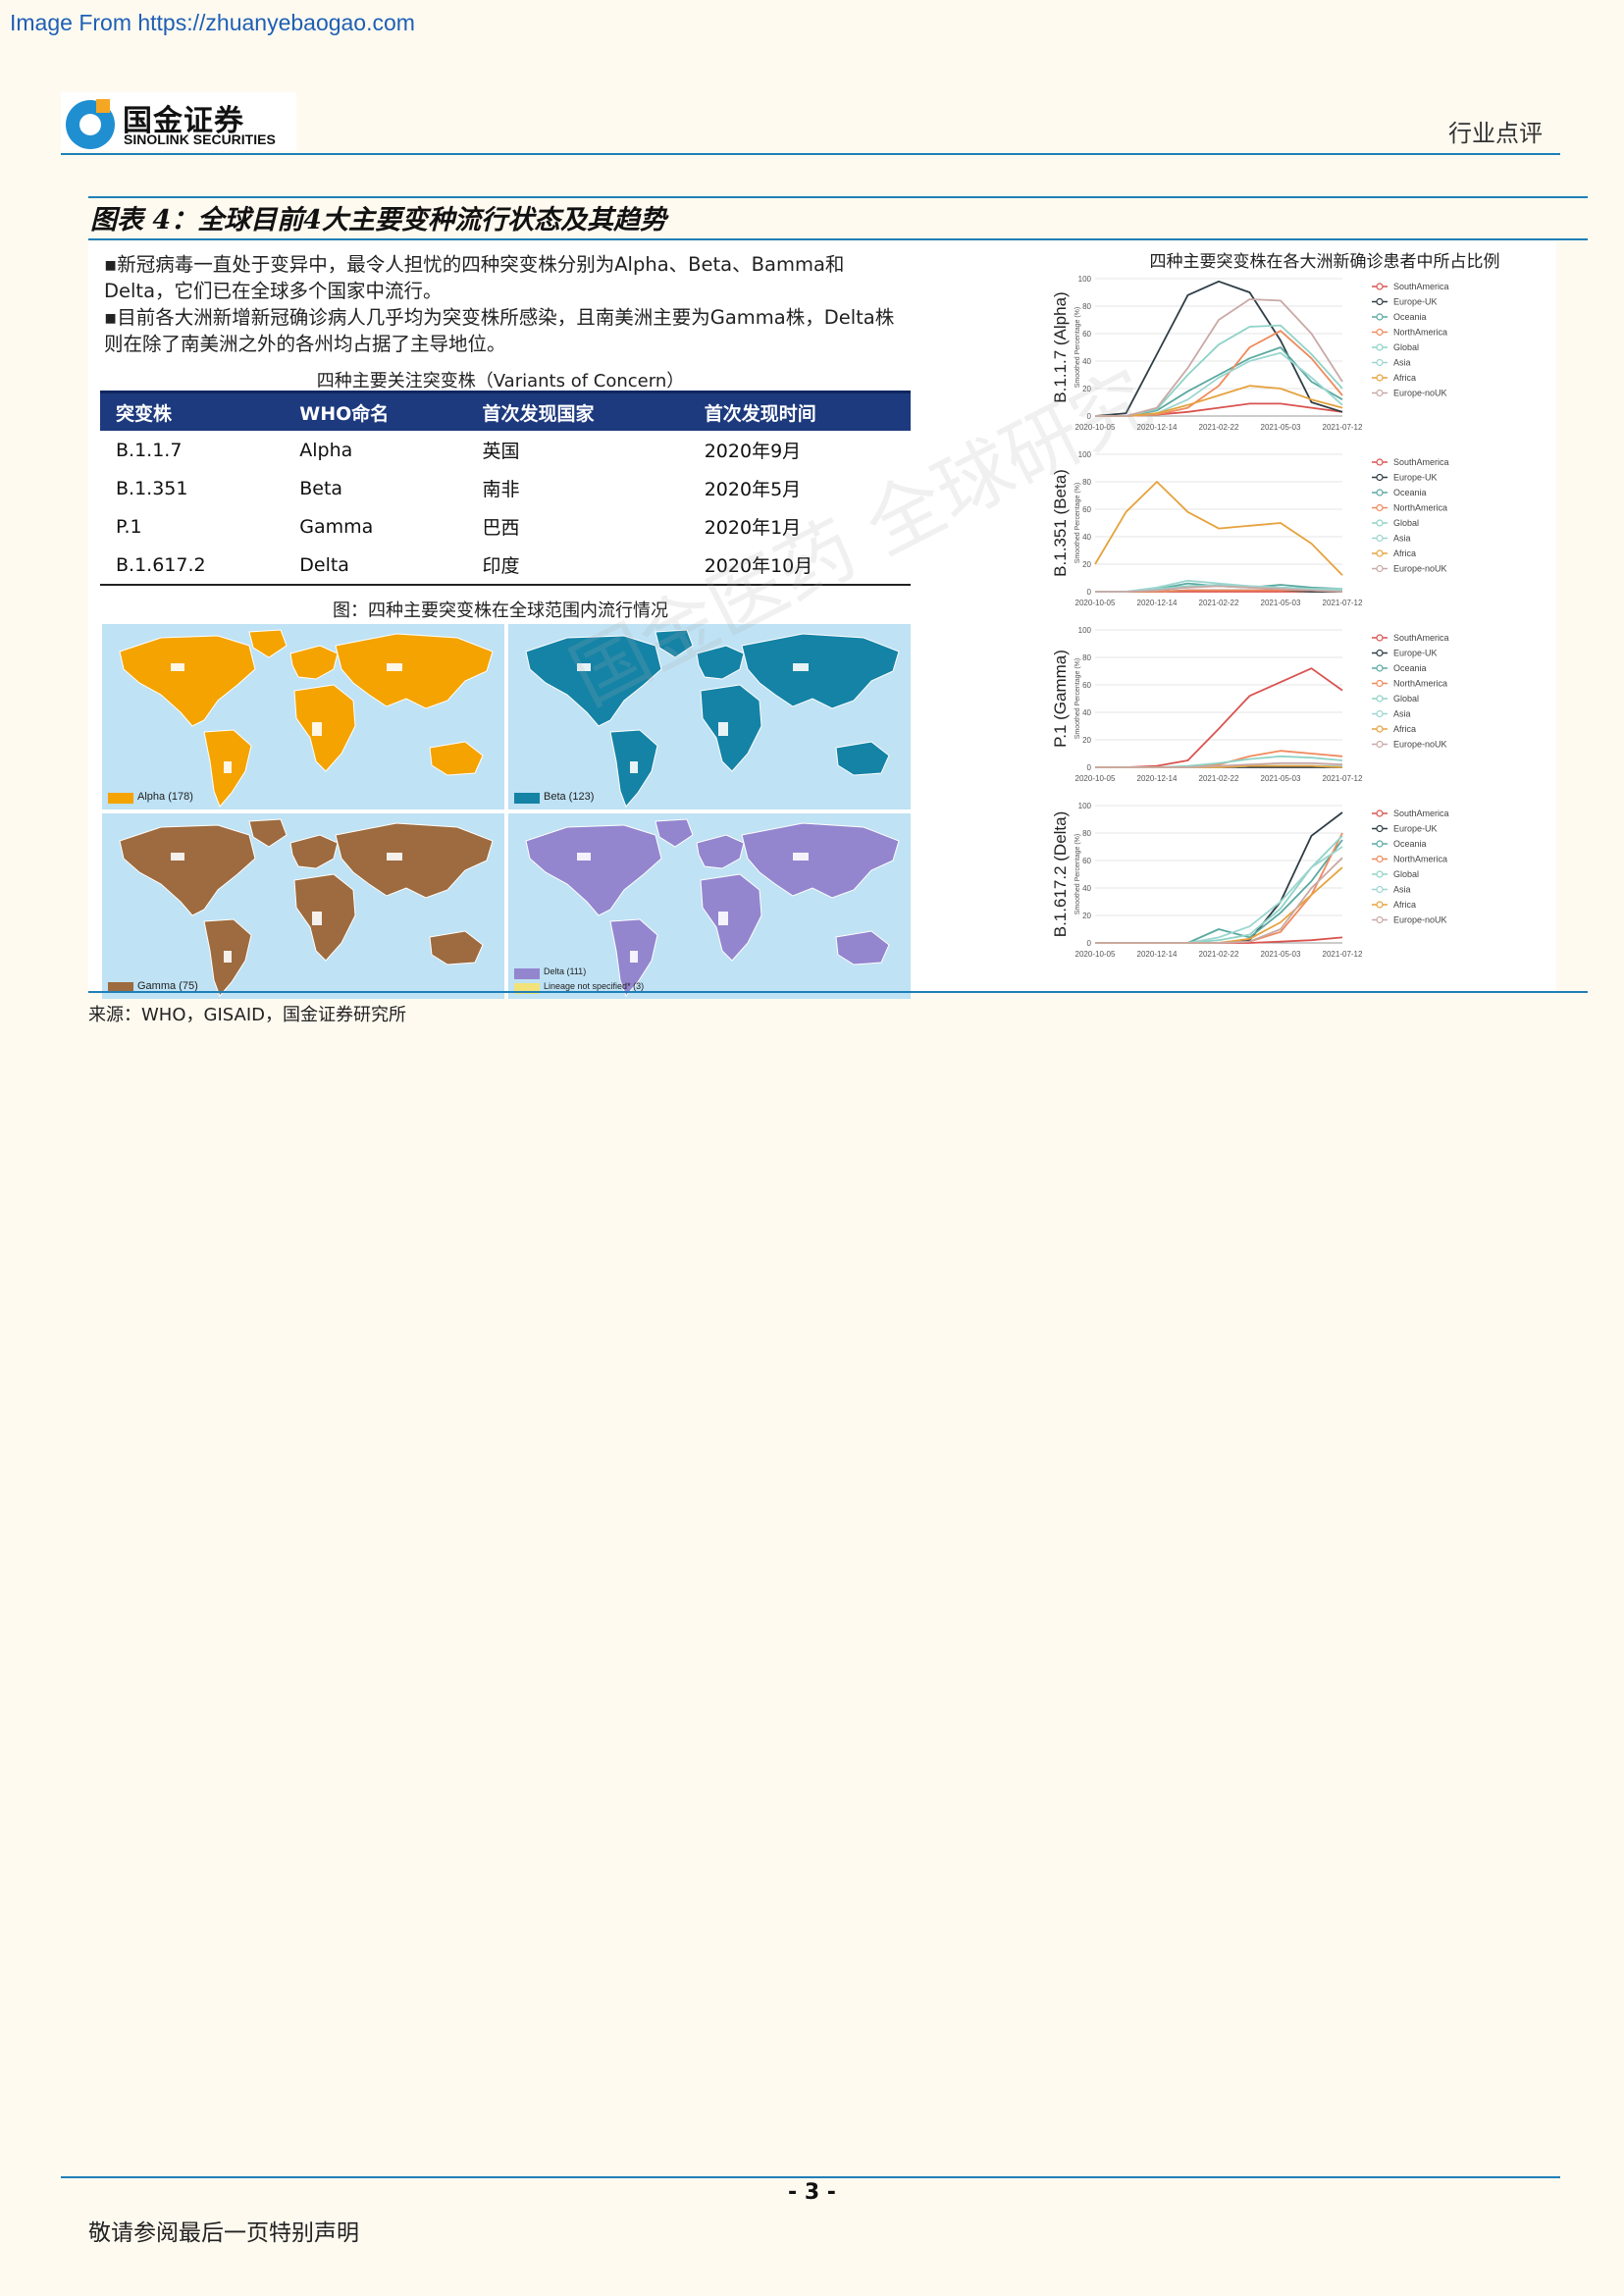  What do you see at coordinates (753, 489) in the screenshot?
I see `table-cell: 2020年5月` at bounding box center [753, 489].